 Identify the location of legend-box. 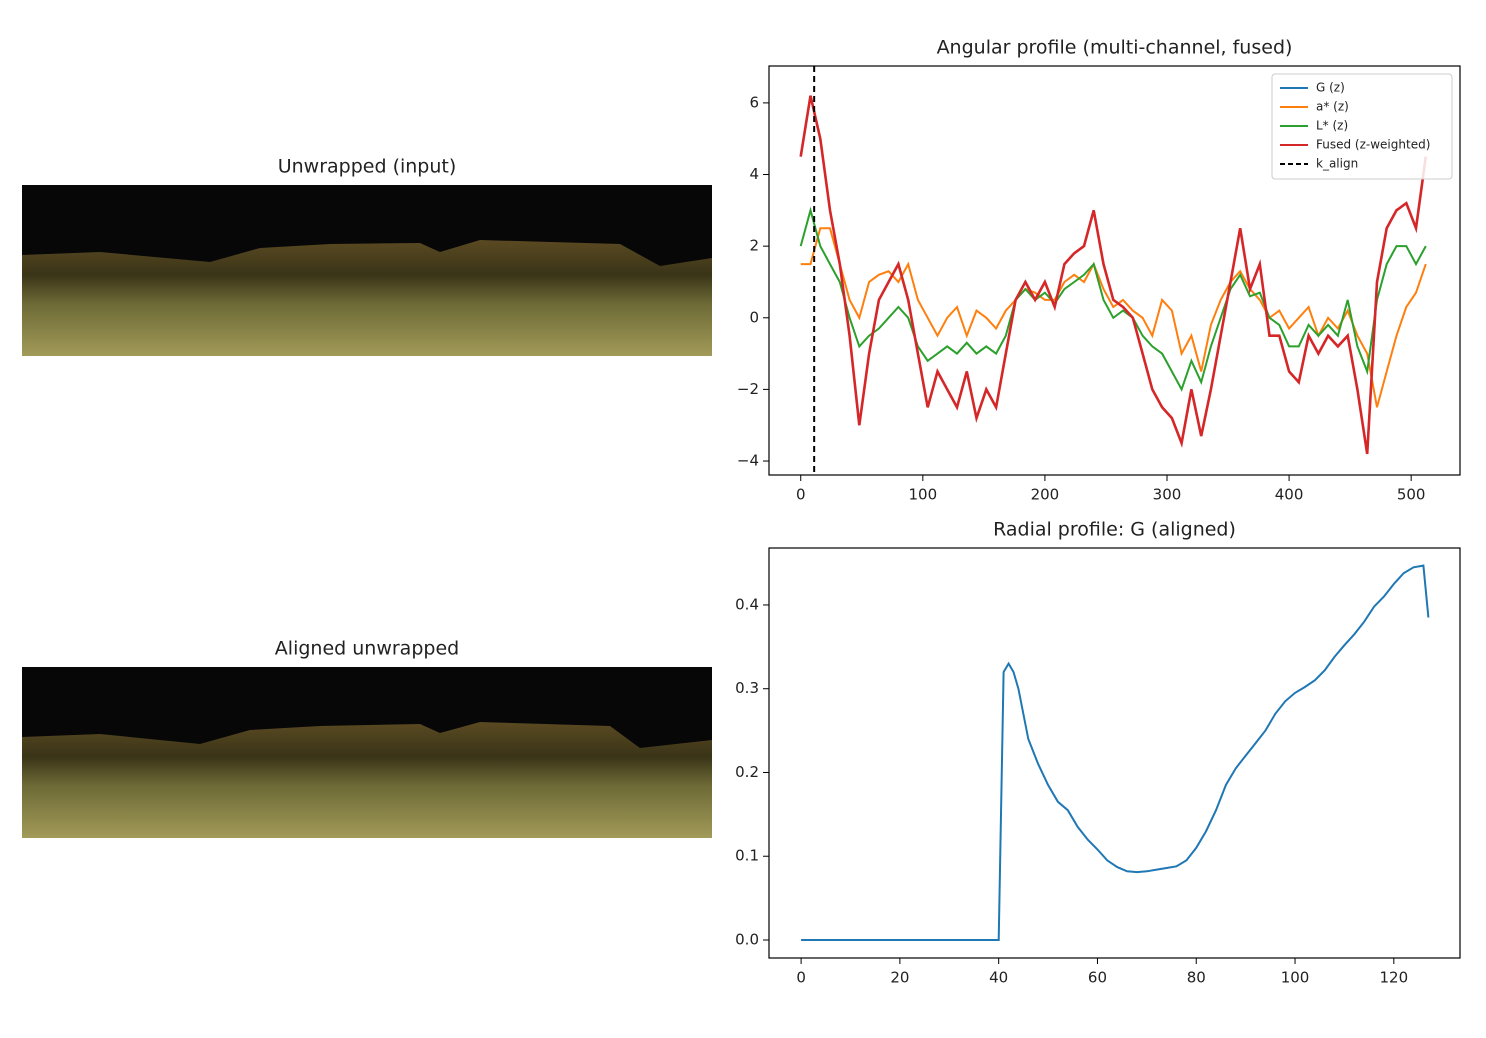
(1362, 126).